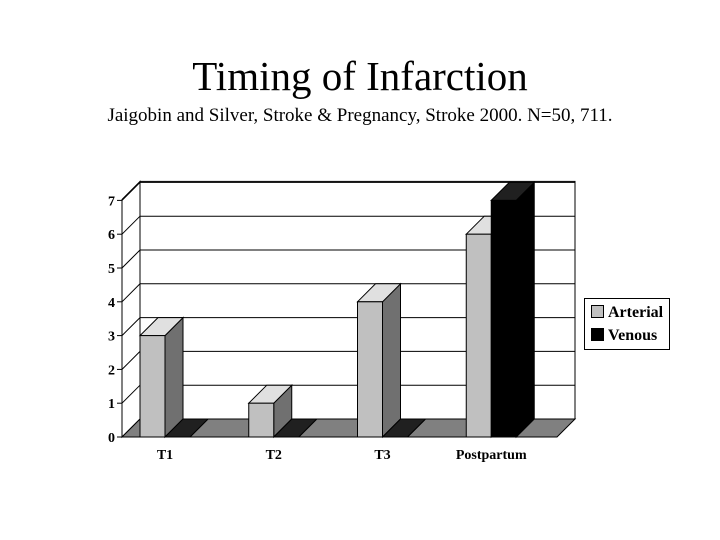  I want to click on legend-item-arterial: Arterial, so click(627, 313).